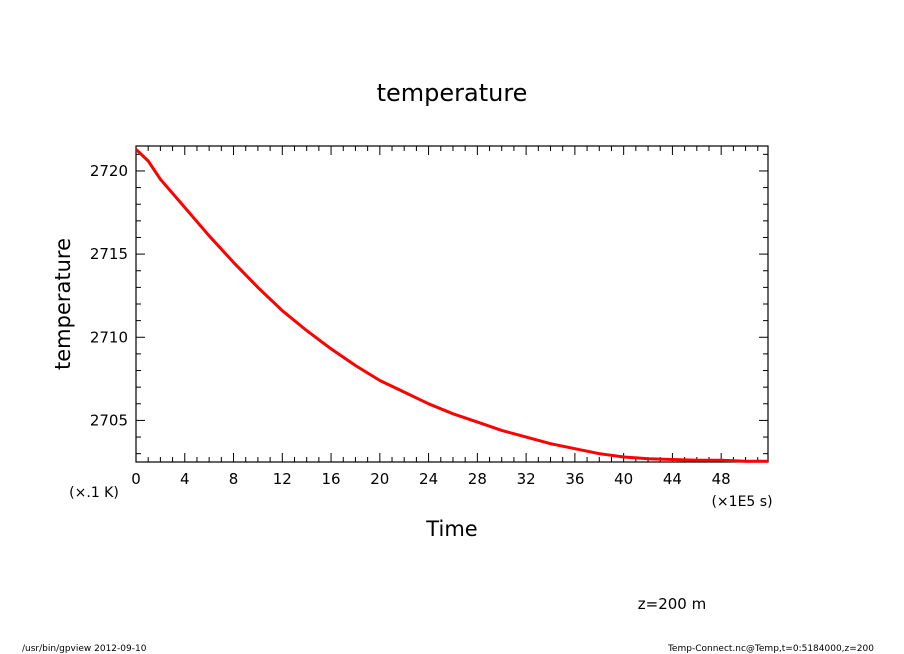  What do you see at coordinates (526, 479) in the screenshot?
I see `x-tick-label: 32` at bounding box center [526, 479].